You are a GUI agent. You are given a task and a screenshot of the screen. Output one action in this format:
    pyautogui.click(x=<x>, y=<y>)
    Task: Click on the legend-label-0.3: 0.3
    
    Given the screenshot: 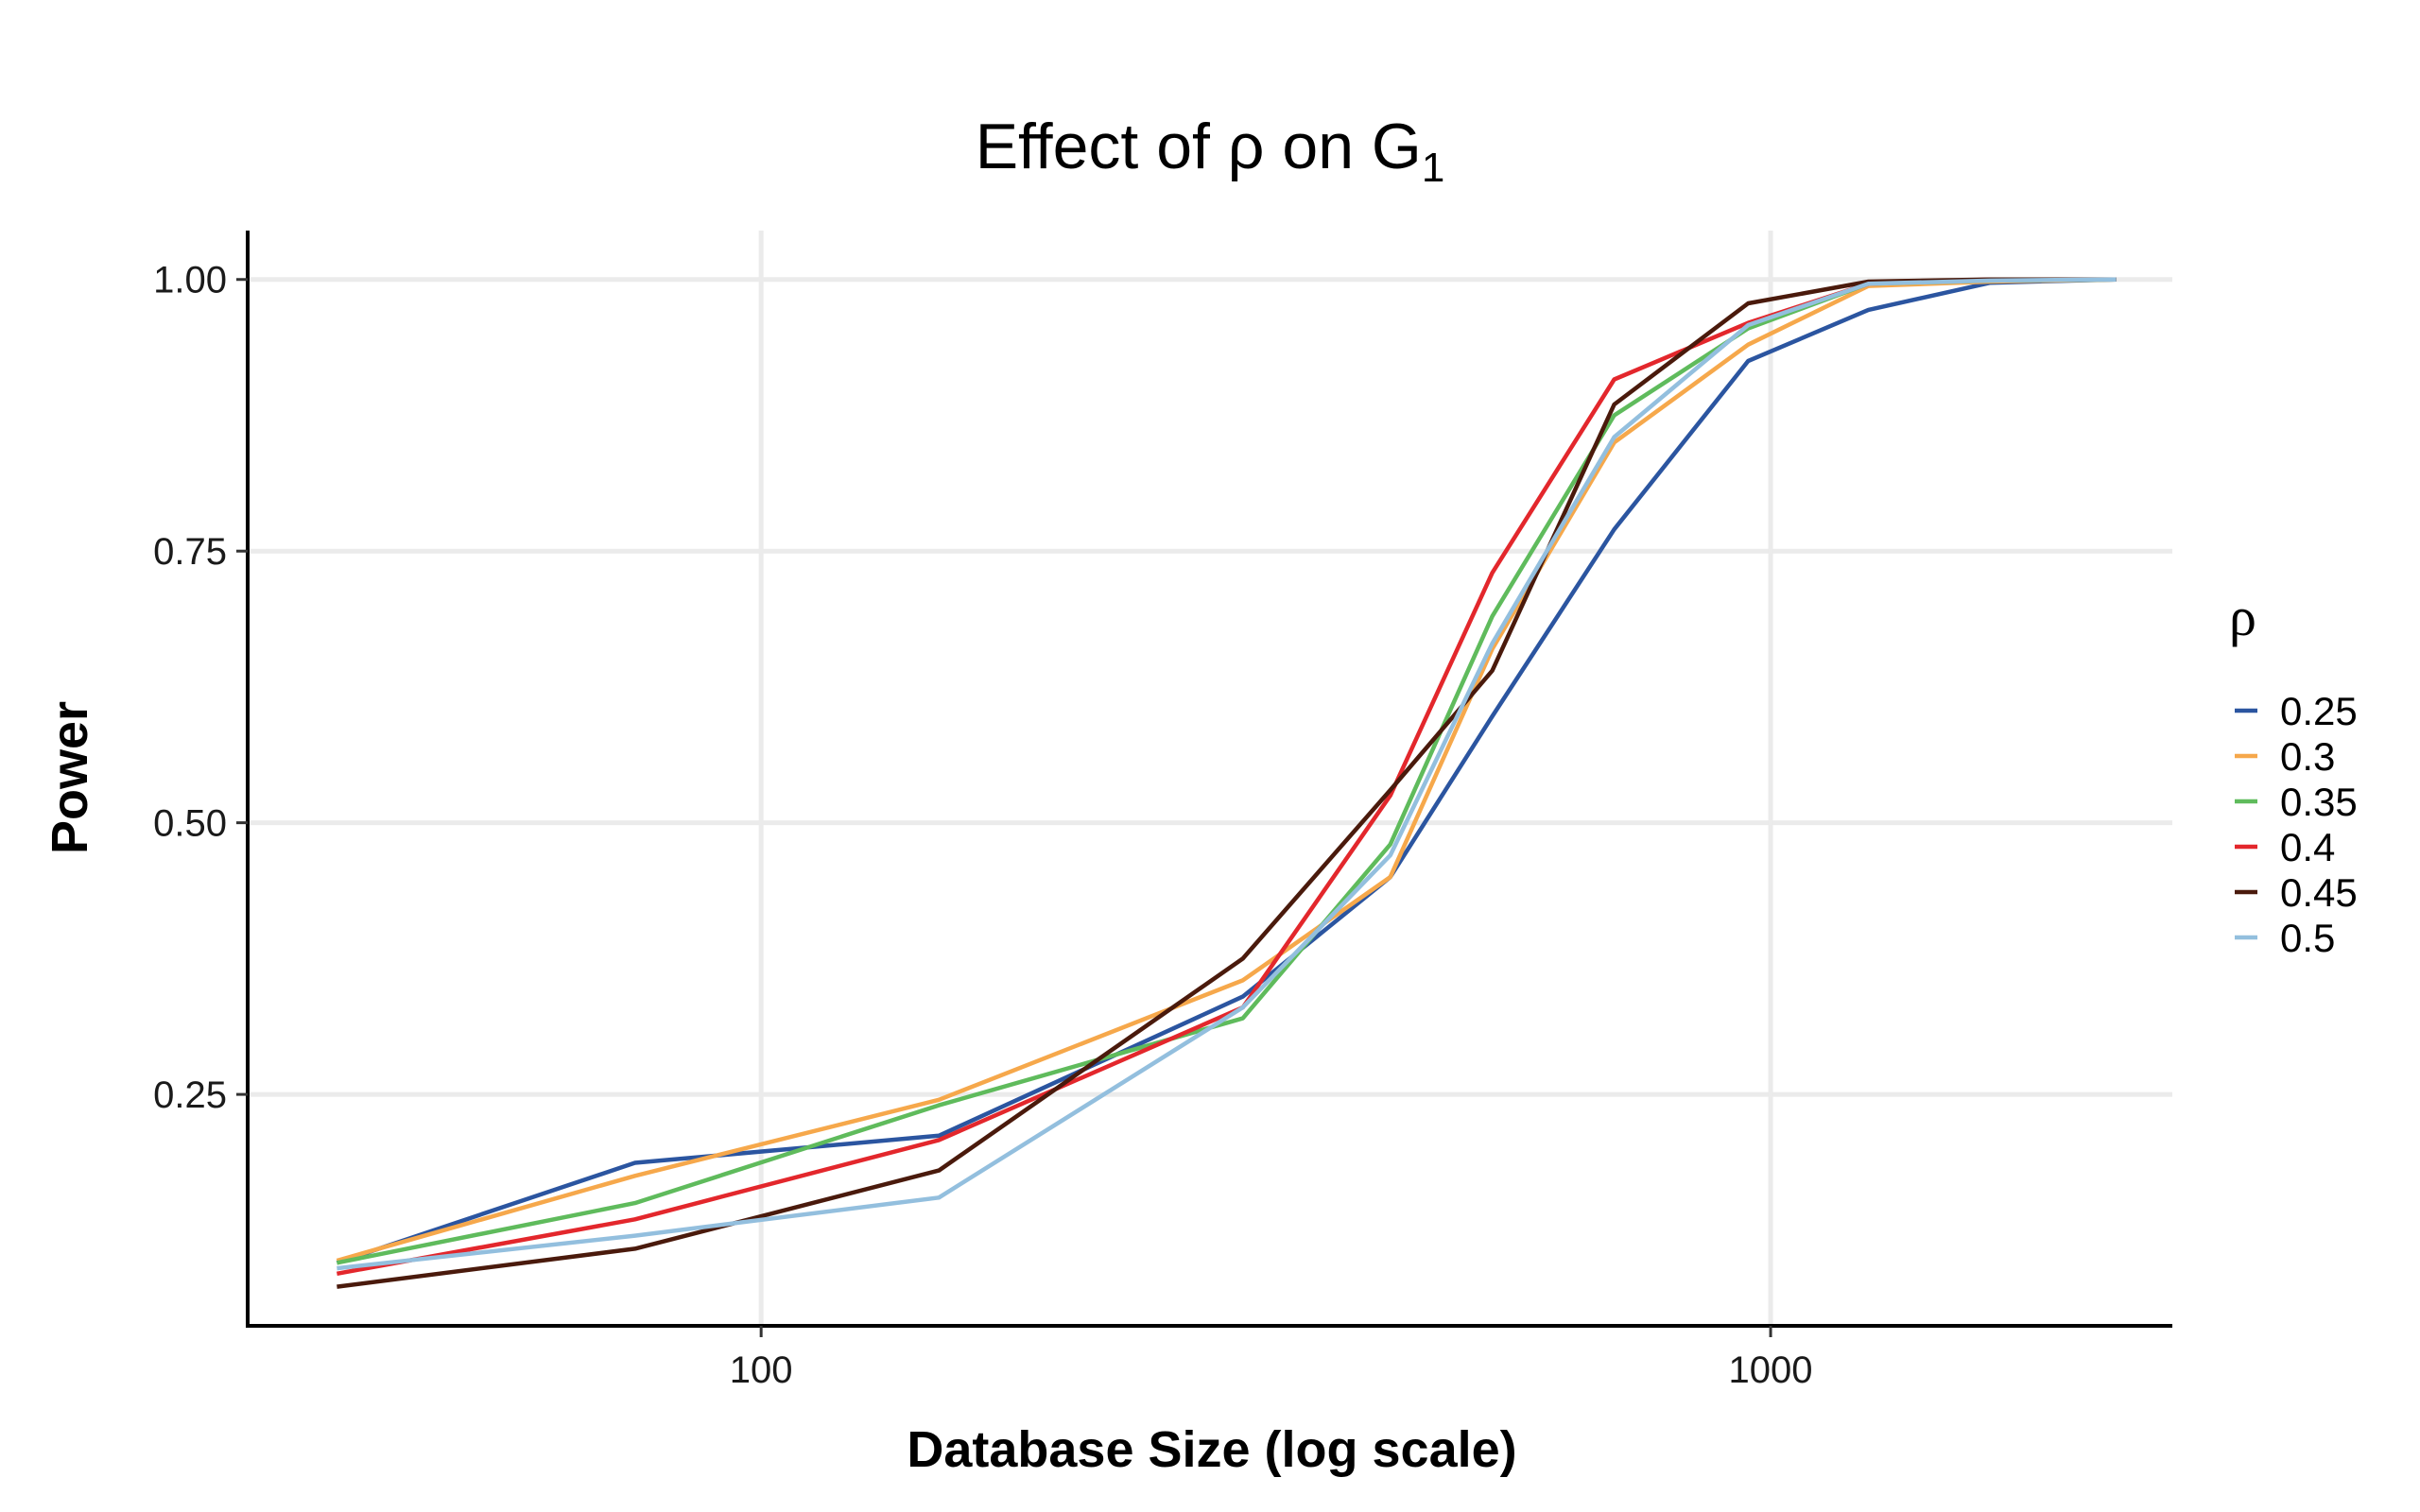 What is the action you would take?
    pyautogui.click(x=2307, y=756)
    